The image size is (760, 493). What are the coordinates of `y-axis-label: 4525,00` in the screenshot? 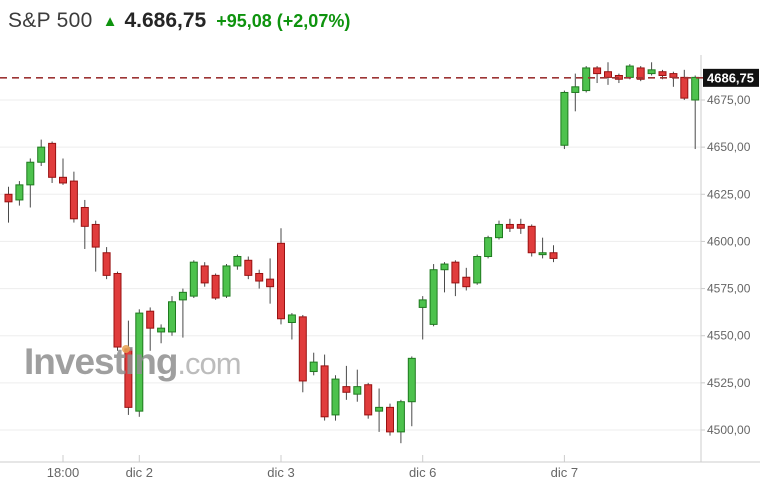 It's located at (729, 383).